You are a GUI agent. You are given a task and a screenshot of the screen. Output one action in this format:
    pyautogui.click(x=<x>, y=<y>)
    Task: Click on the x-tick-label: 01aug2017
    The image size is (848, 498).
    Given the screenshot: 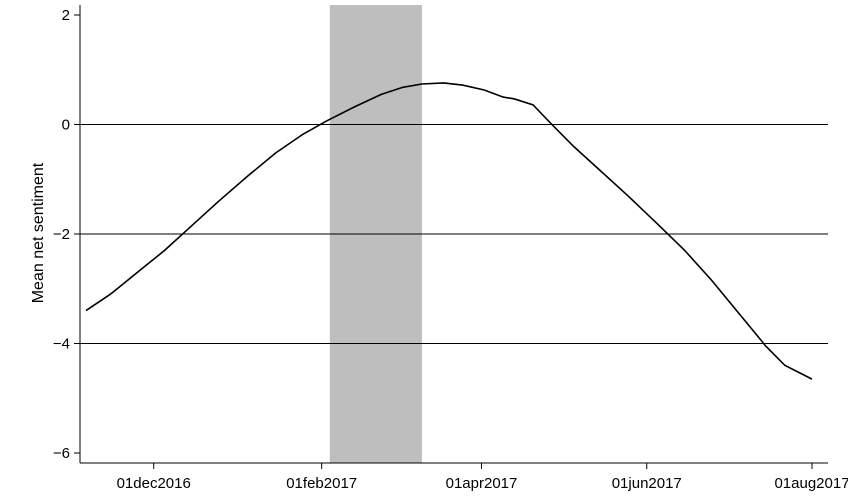 What is the action you would take?
    pyautogui.click(x=811, y=483)
    